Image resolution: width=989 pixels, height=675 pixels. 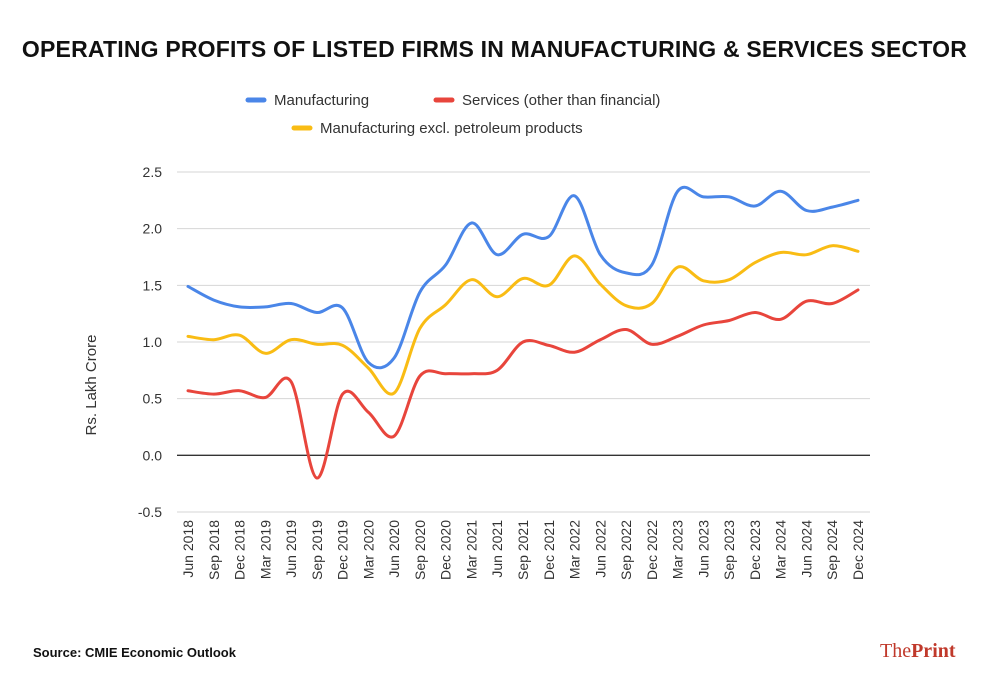 I want to click on x-tick-label: Jun 2023, so click(x=703, y=549).